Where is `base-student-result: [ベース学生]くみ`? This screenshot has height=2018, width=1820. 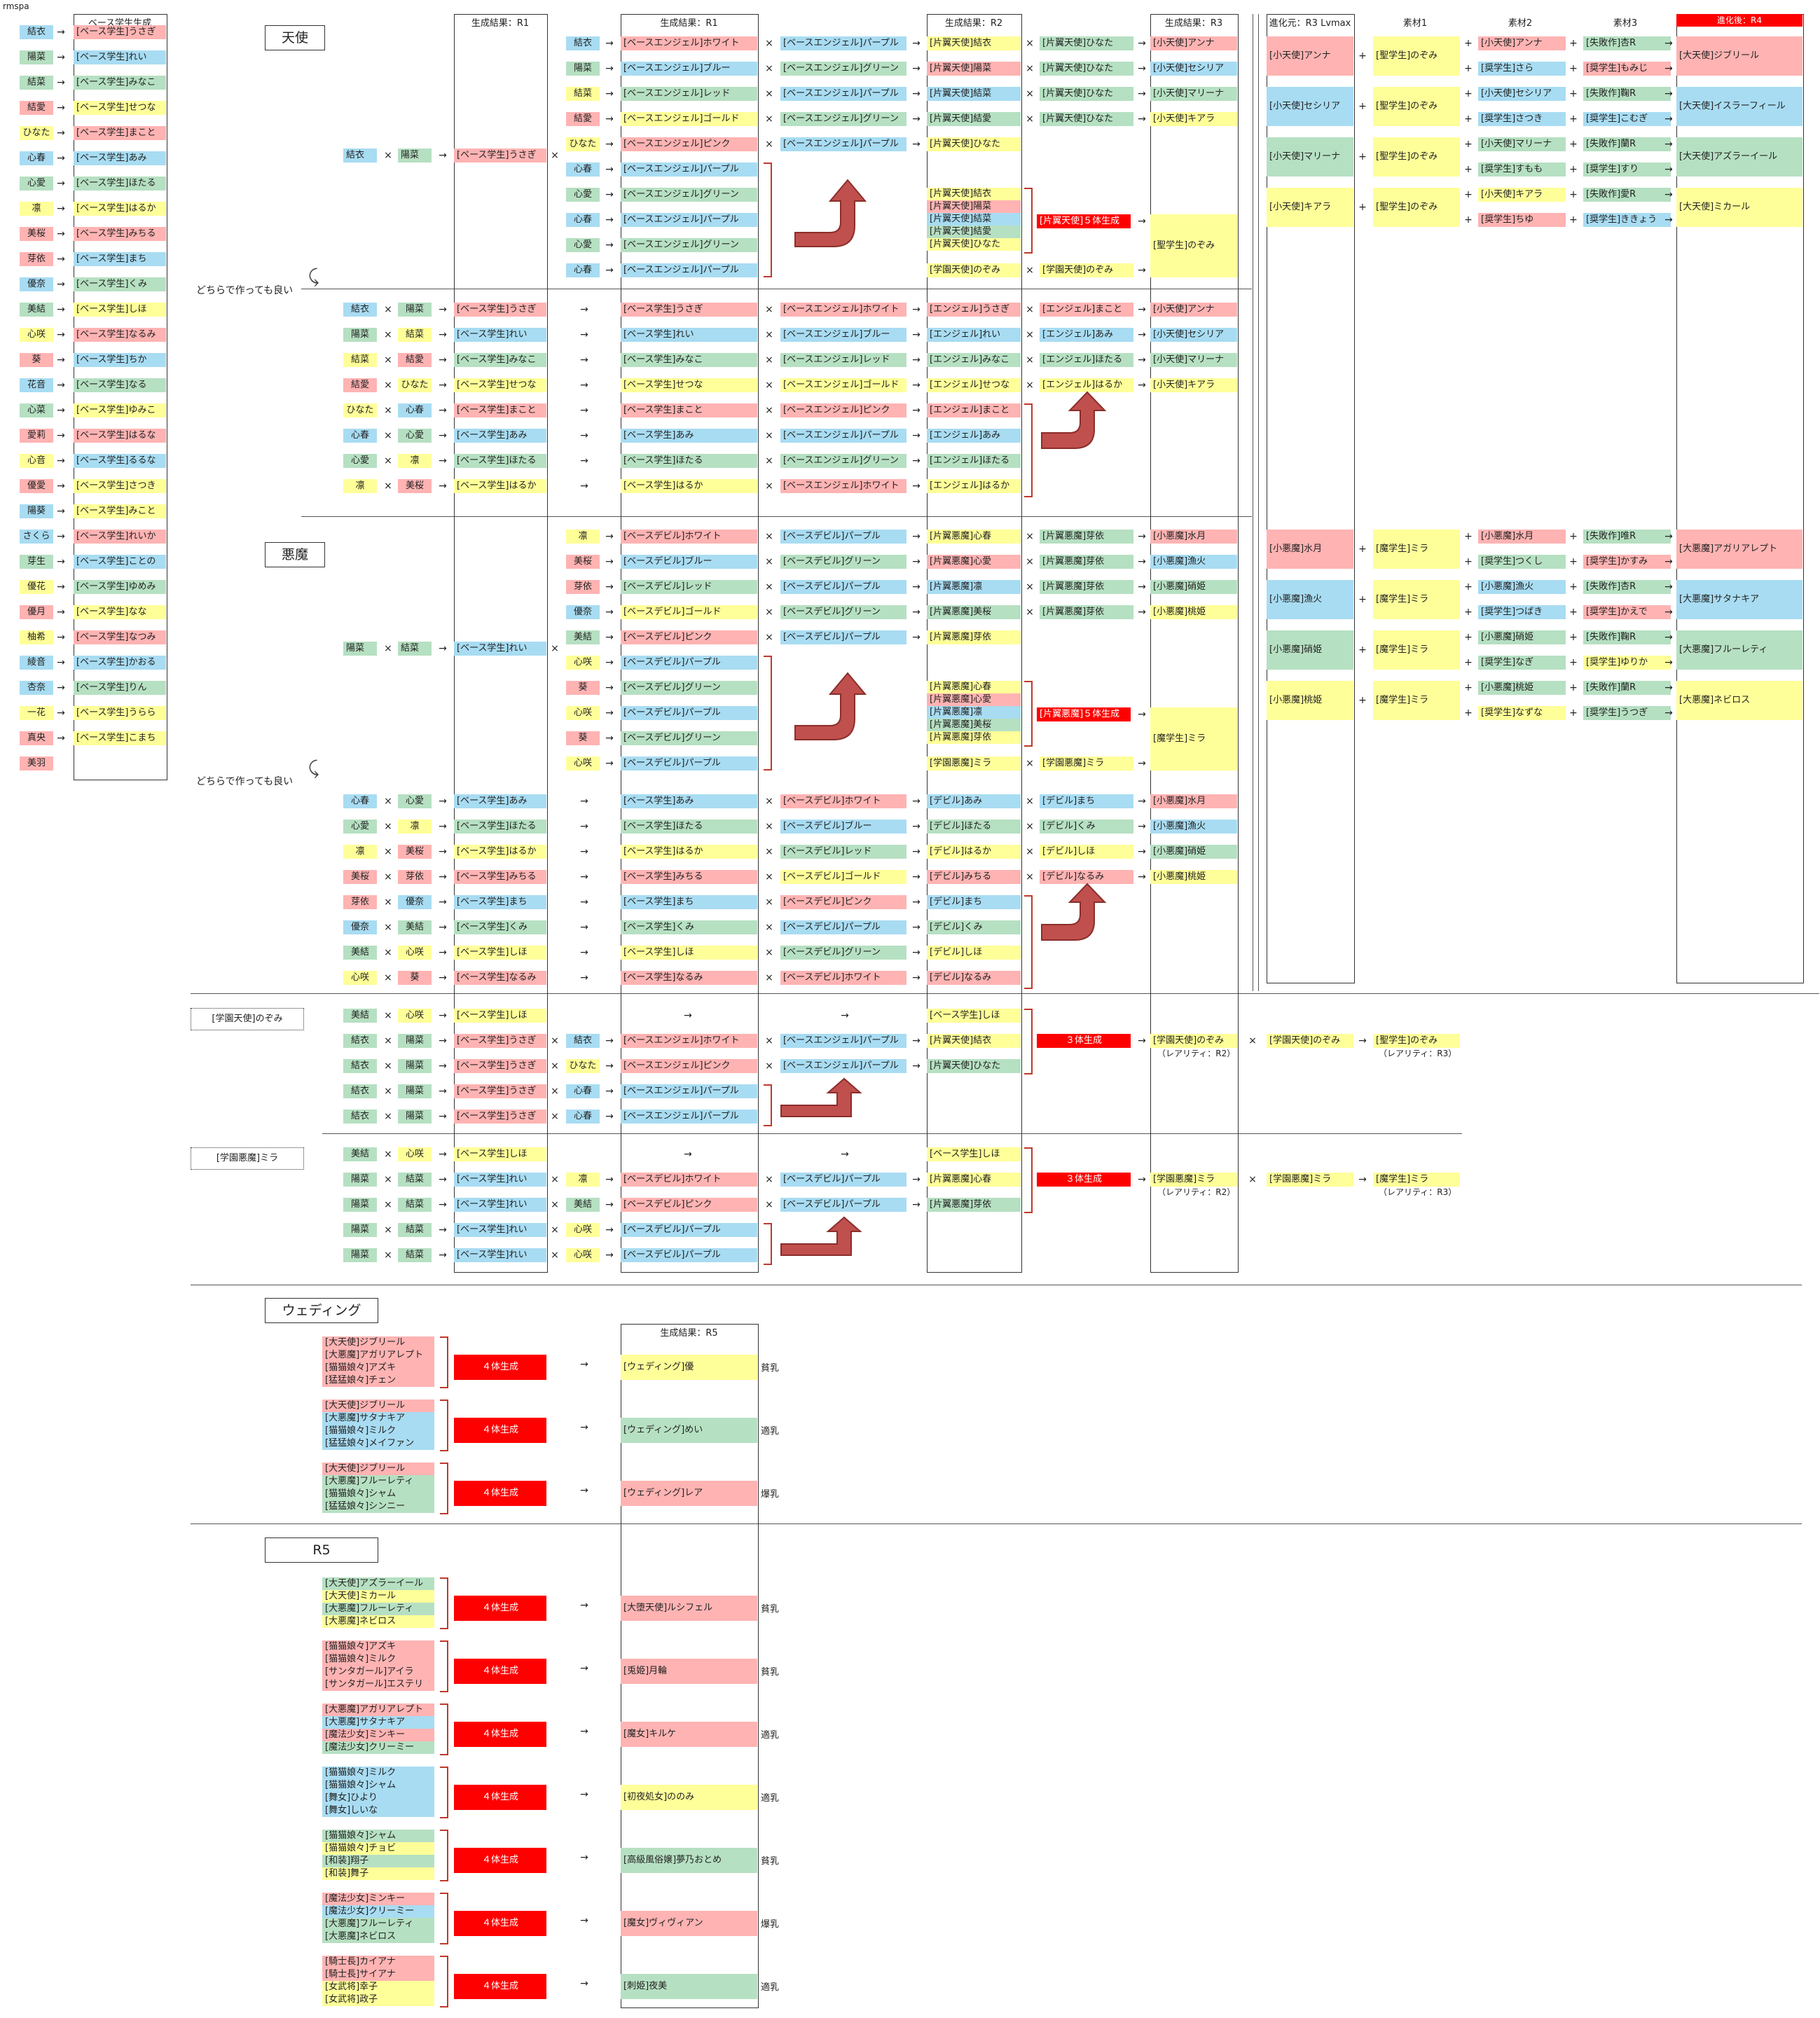
base-student-result: [ベース学生]くみ is located at coordinates (120, 284).